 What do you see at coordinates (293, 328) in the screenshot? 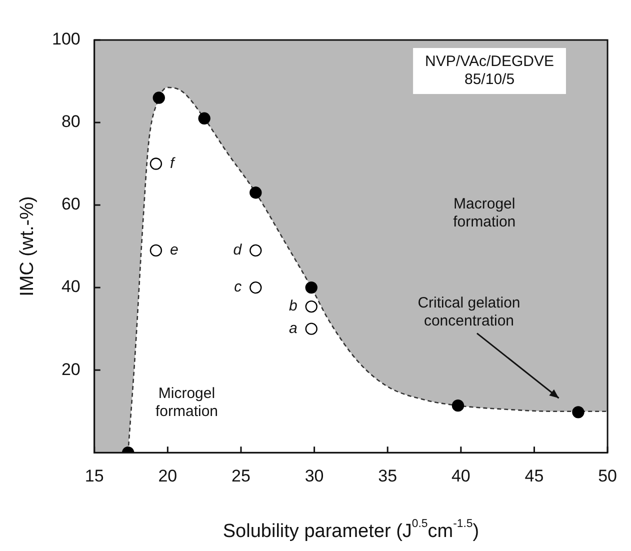
I see `annotation: a` at bounding box center [293, 328].